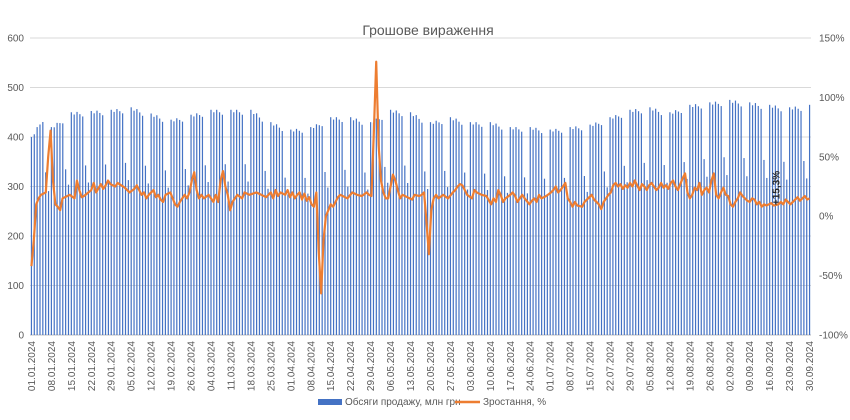  Describe the element at coordinates (15, 286) in the screenshot. I see `y-left-tick: 100` at that location.